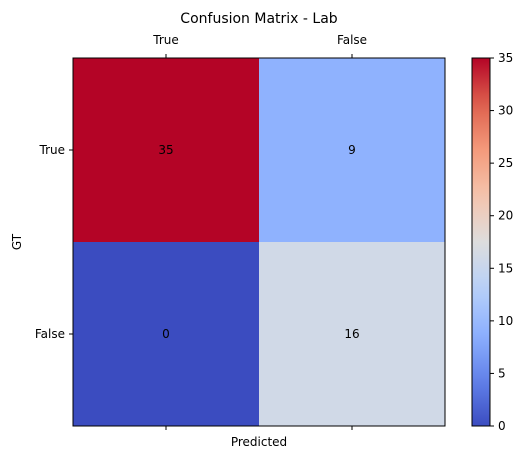  I want to click on x-tick-label: True, so click(165, 40).